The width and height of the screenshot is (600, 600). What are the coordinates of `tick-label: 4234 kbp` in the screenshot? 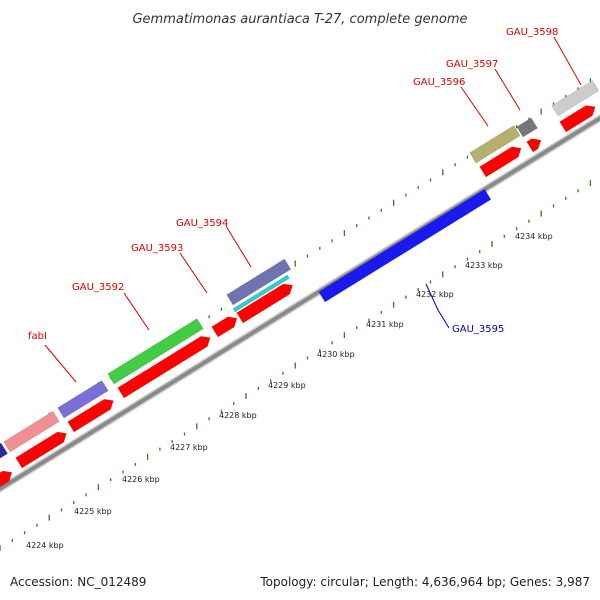 It's located at (534, 236).